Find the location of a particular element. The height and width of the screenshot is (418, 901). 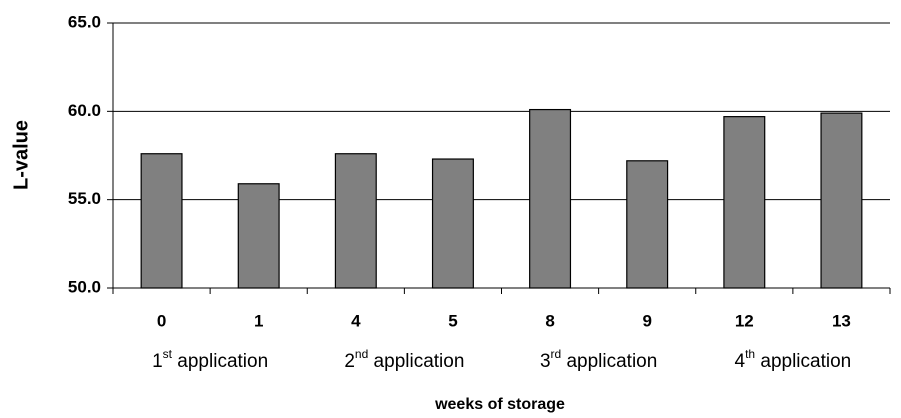

group-superscript: th is located at coordinates (750, 354).